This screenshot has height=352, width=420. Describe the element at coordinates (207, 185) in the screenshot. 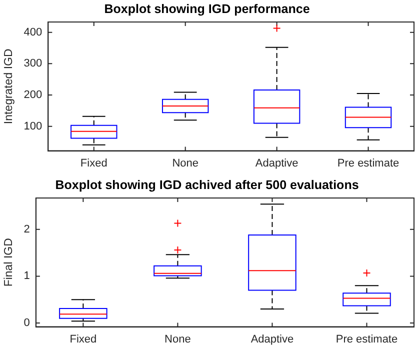

I see `chart-title: Boxplot showing IGD achived after 500 evaluations` at that location.